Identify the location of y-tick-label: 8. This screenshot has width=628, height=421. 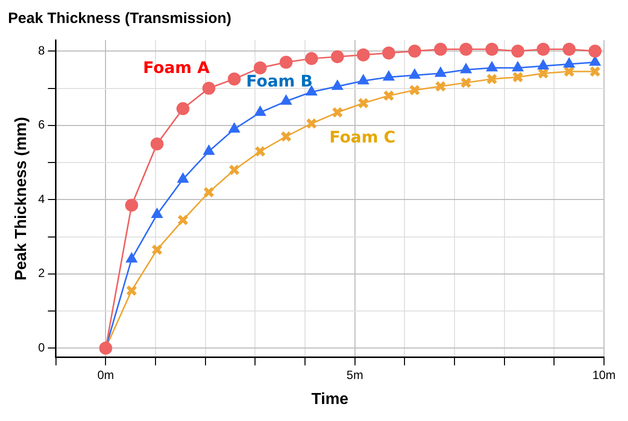
(42, 50).